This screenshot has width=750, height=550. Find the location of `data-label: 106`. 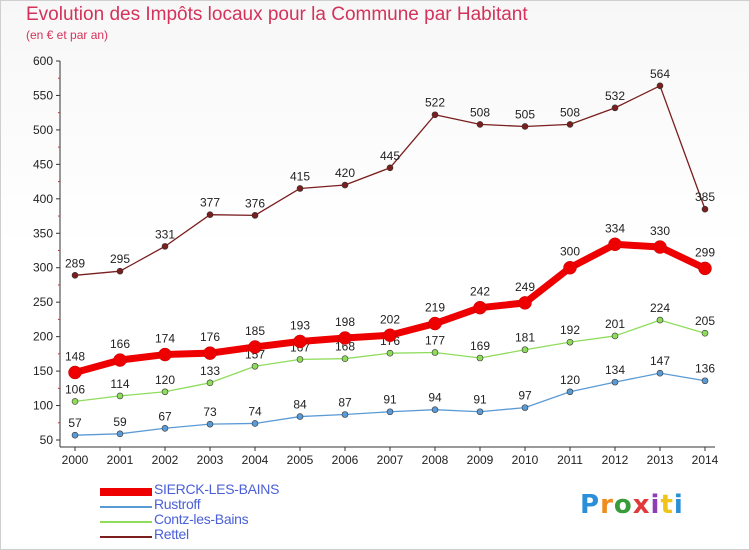

data-label: 106 is located at coordinates (75, 389).